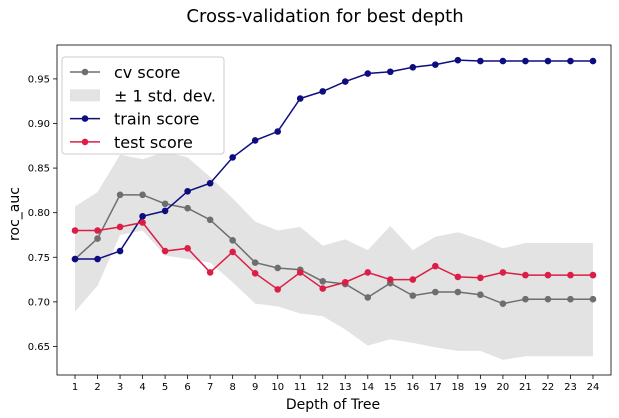 The height and width of the screenshot is (418, 619). I want to click on y-tick-label: 0.85, so click(39, 169).